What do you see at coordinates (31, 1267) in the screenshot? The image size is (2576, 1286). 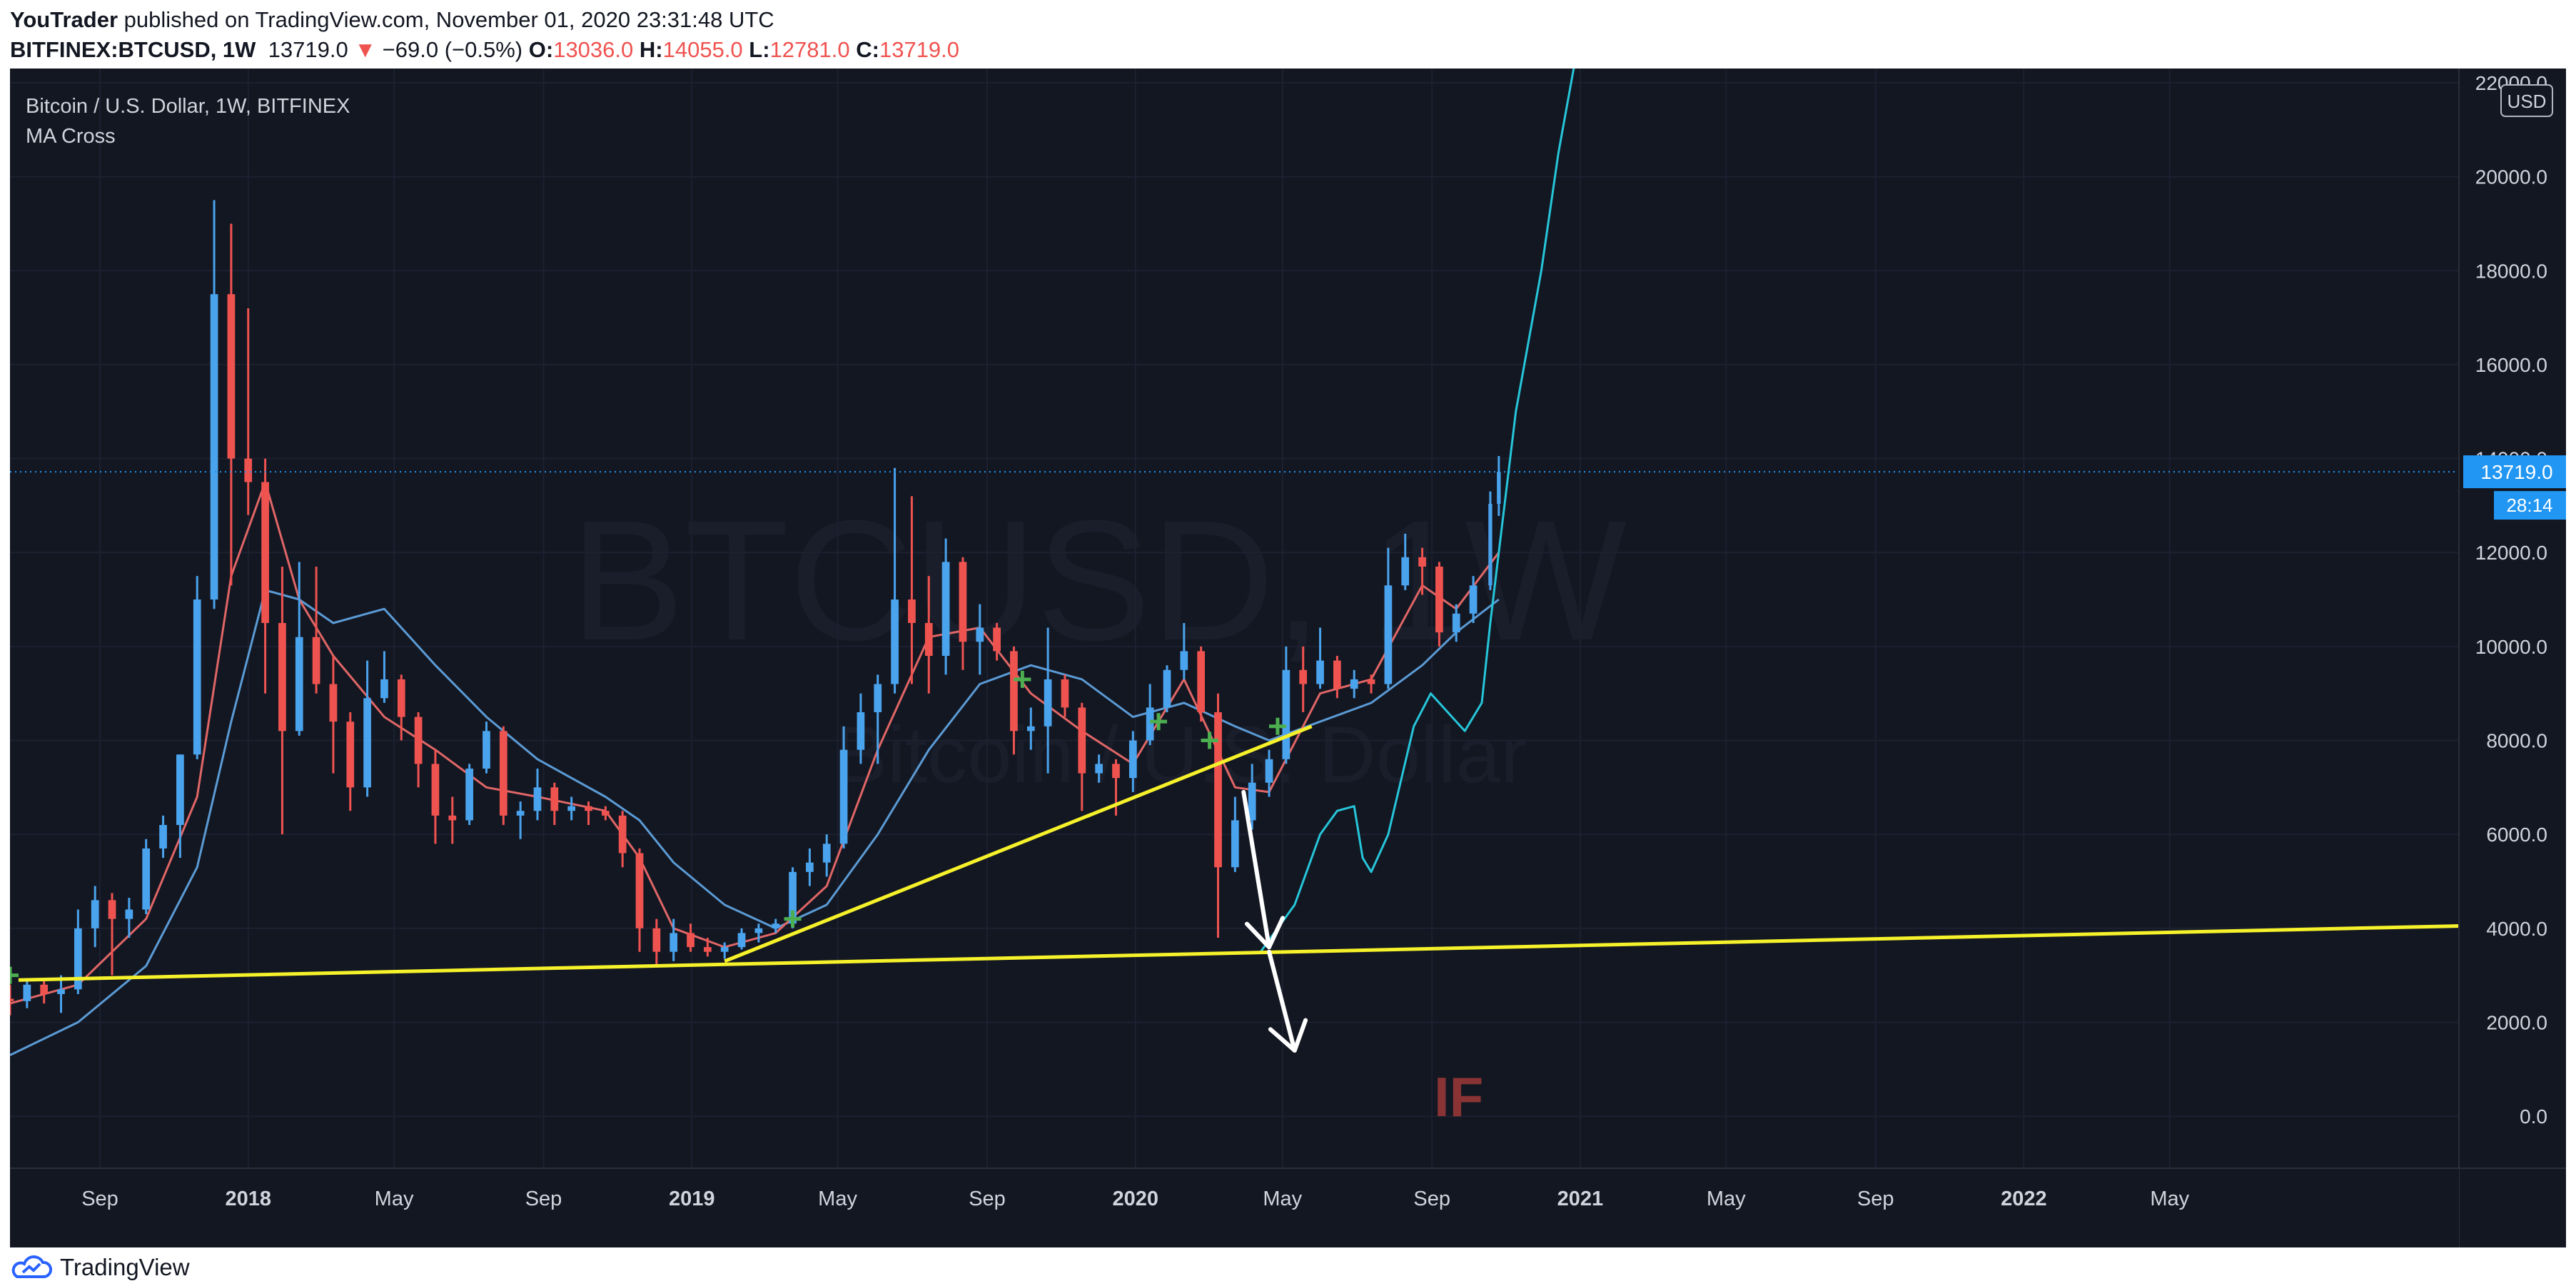 I see `tradingview-cloud-icon` at bounding box center [31, 1267].